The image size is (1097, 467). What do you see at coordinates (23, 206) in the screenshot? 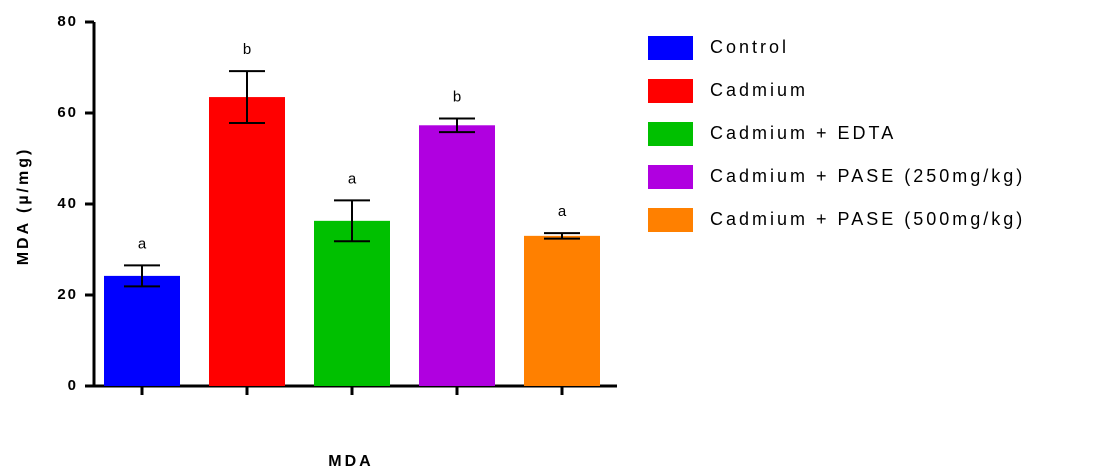
I see `y-axis-title: MDA (µ/mg)` at bounding box center [23, 206].